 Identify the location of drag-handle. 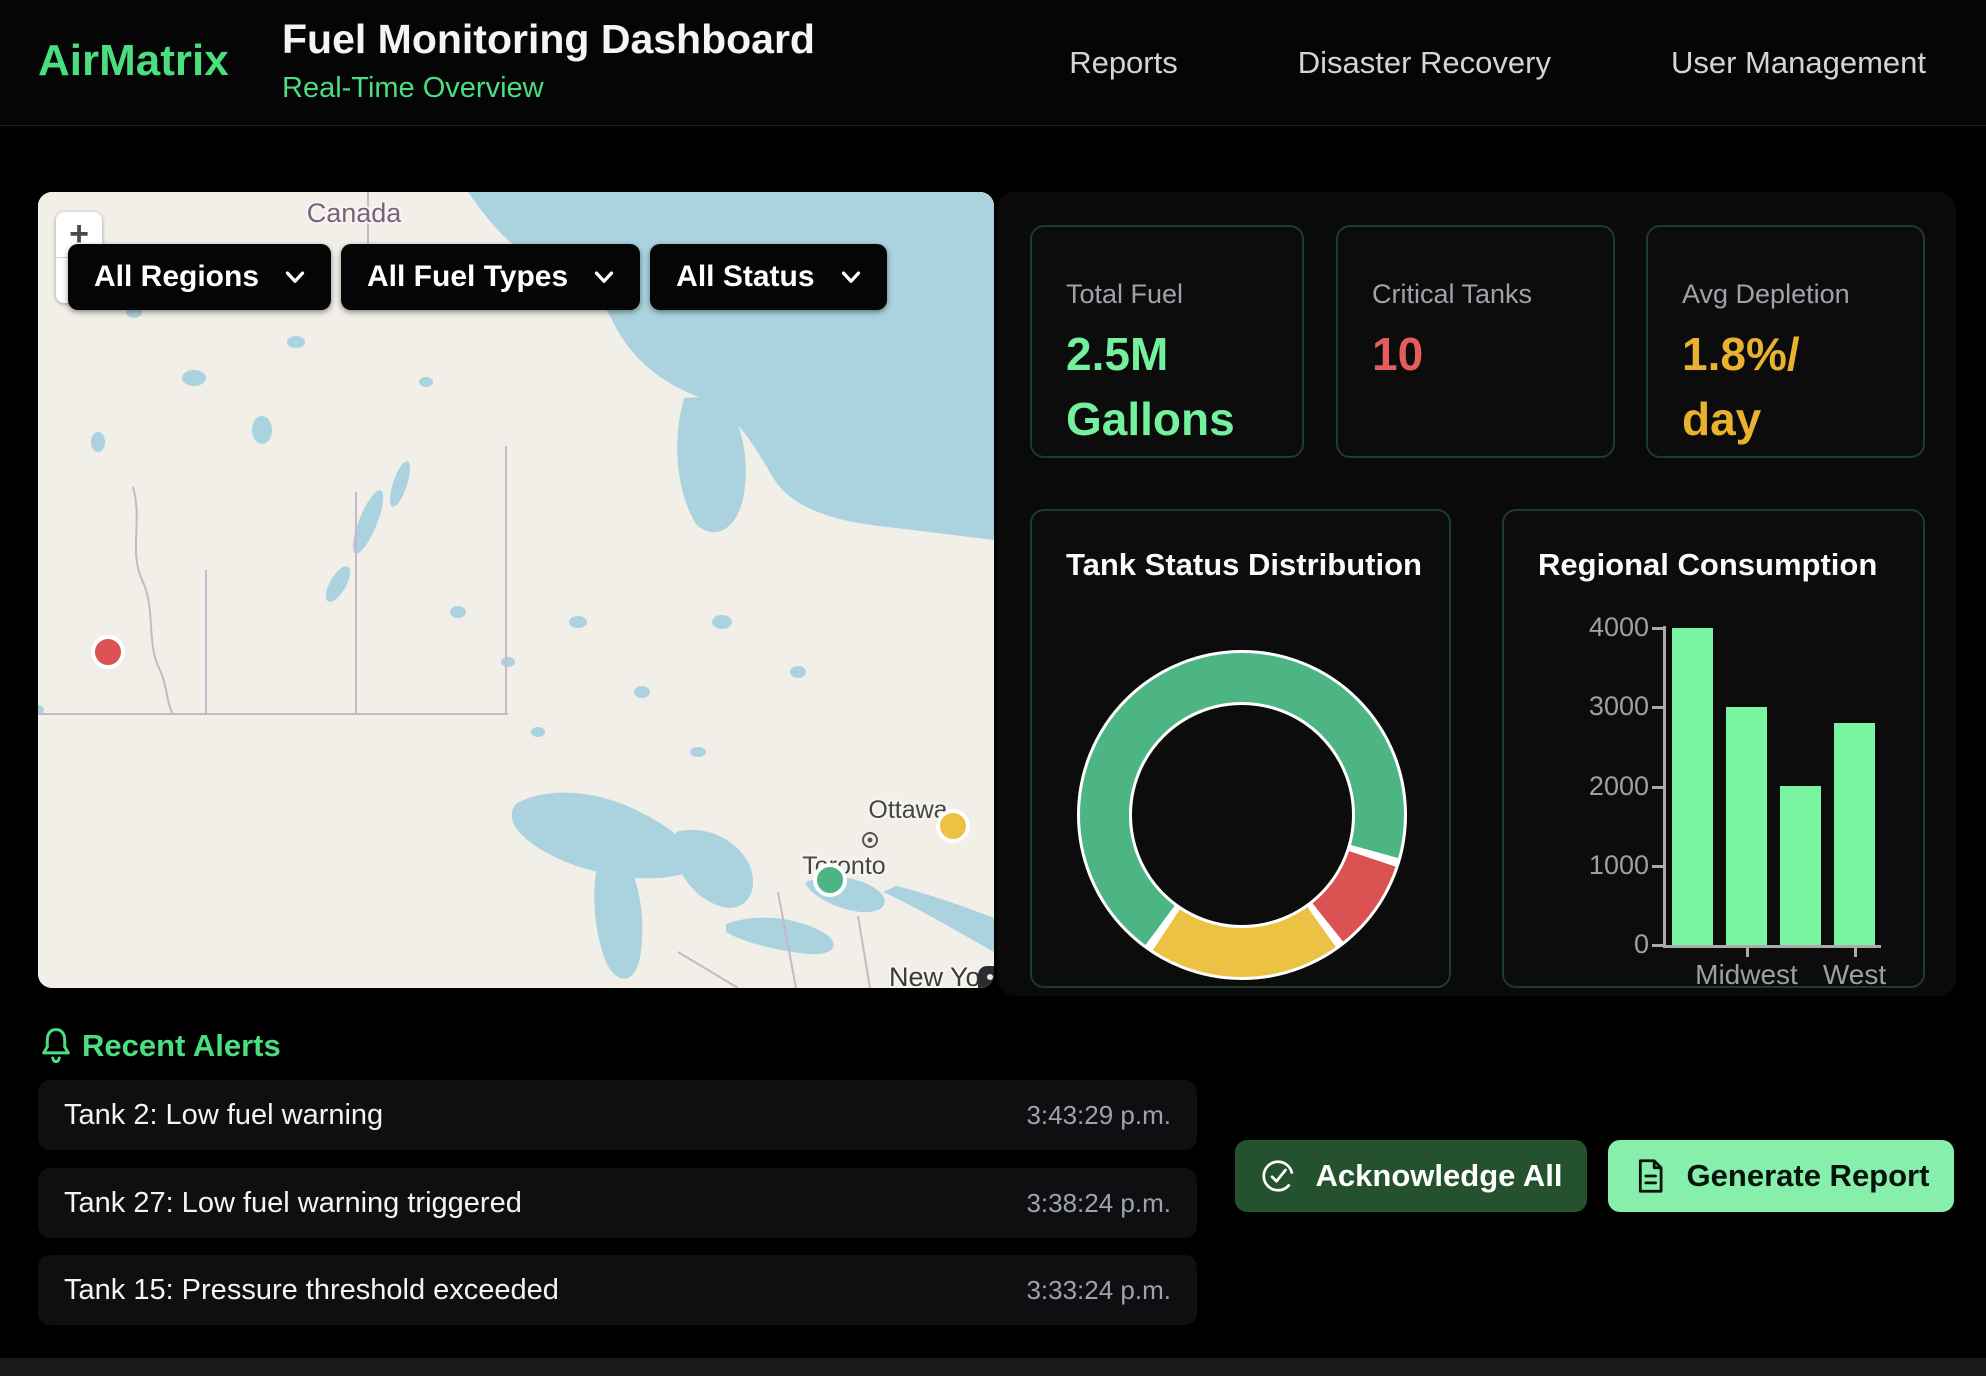
(986, 977).